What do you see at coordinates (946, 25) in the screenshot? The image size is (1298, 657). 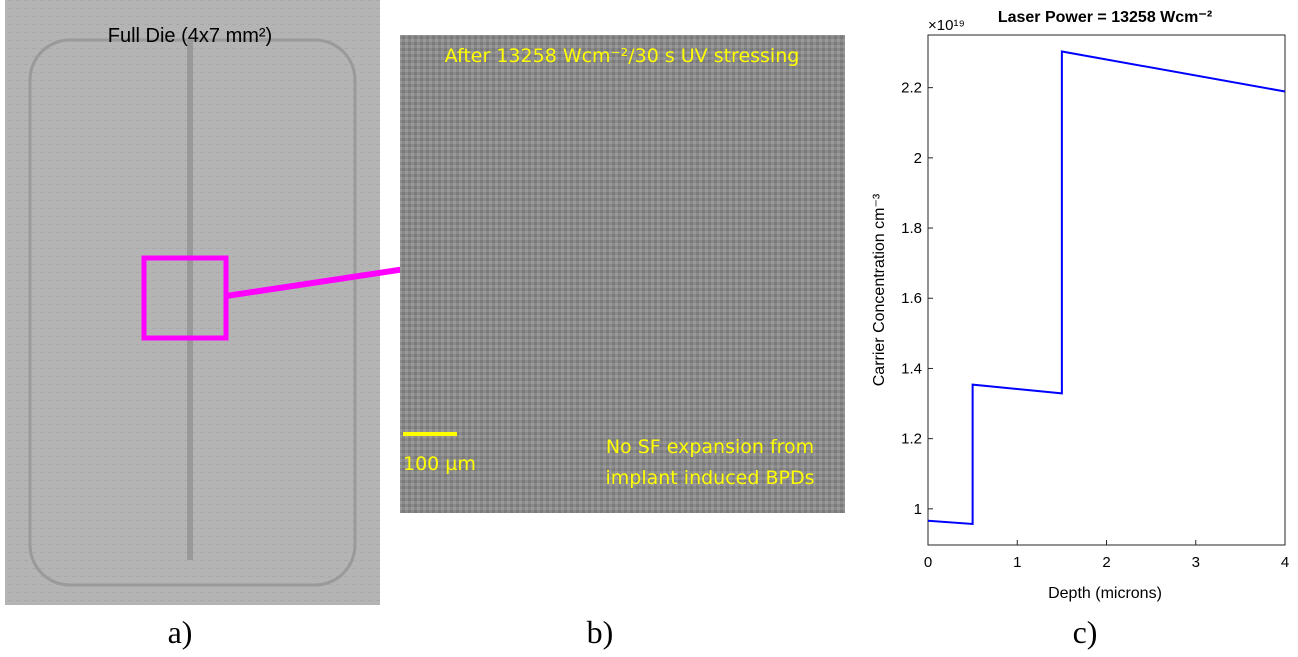 I see `y-multiplier: ×10¹⁹` at bounding box center [946, 25].